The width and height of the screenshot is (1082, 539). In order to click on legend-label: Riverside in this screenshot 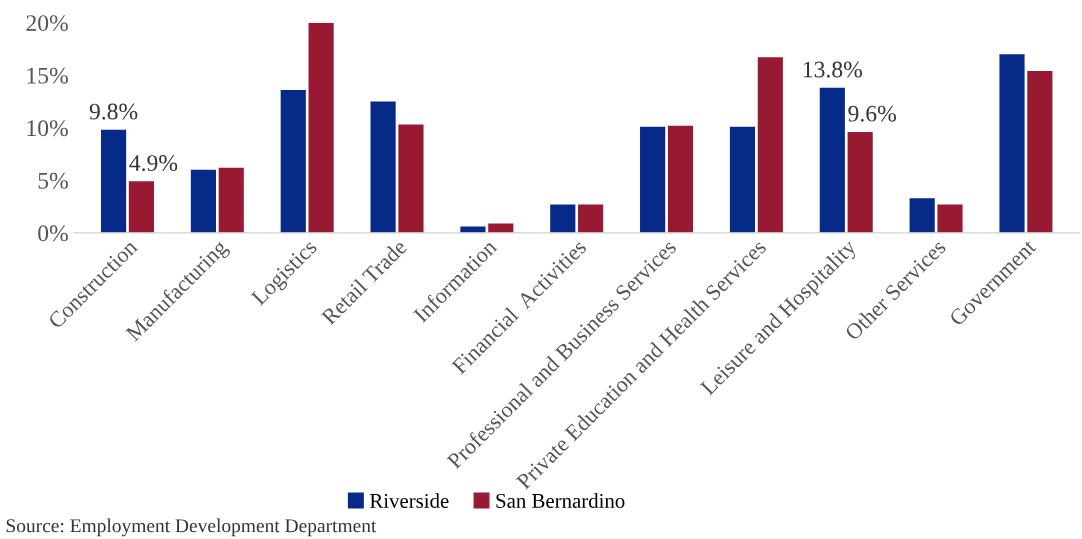, I will do `click(409, 500)`.